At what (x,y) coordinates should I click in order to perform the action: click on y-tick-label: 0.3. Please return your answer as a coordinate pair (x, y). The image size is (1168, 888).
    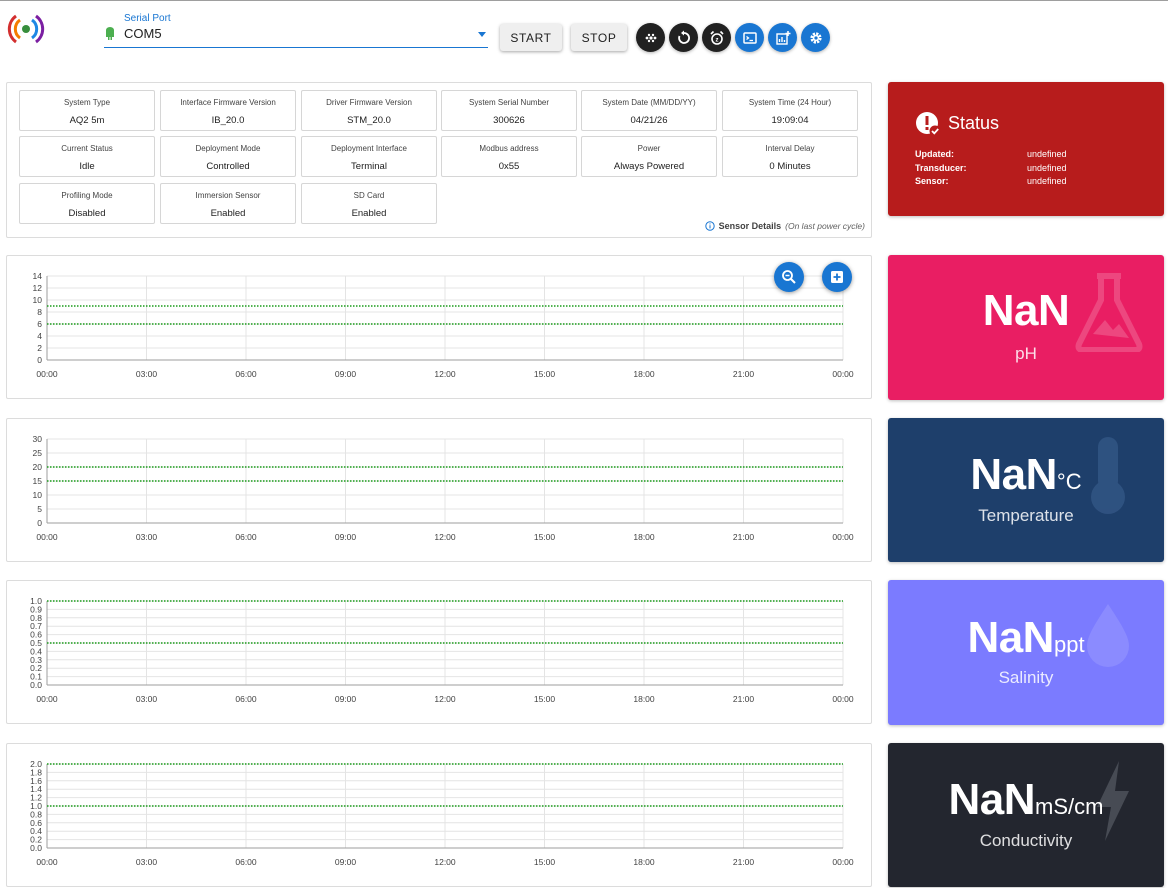
    Looking at the image, I should click on (36, 660).